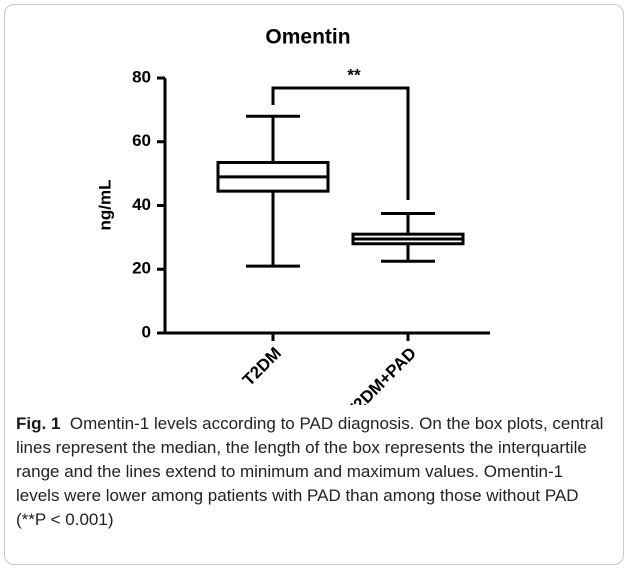 The height and width of the screenshot is (573, 630). What do you see at coordinates (340, 143) in the screenshot?
I see `significance-bracket` at bounding box center [340, 143].